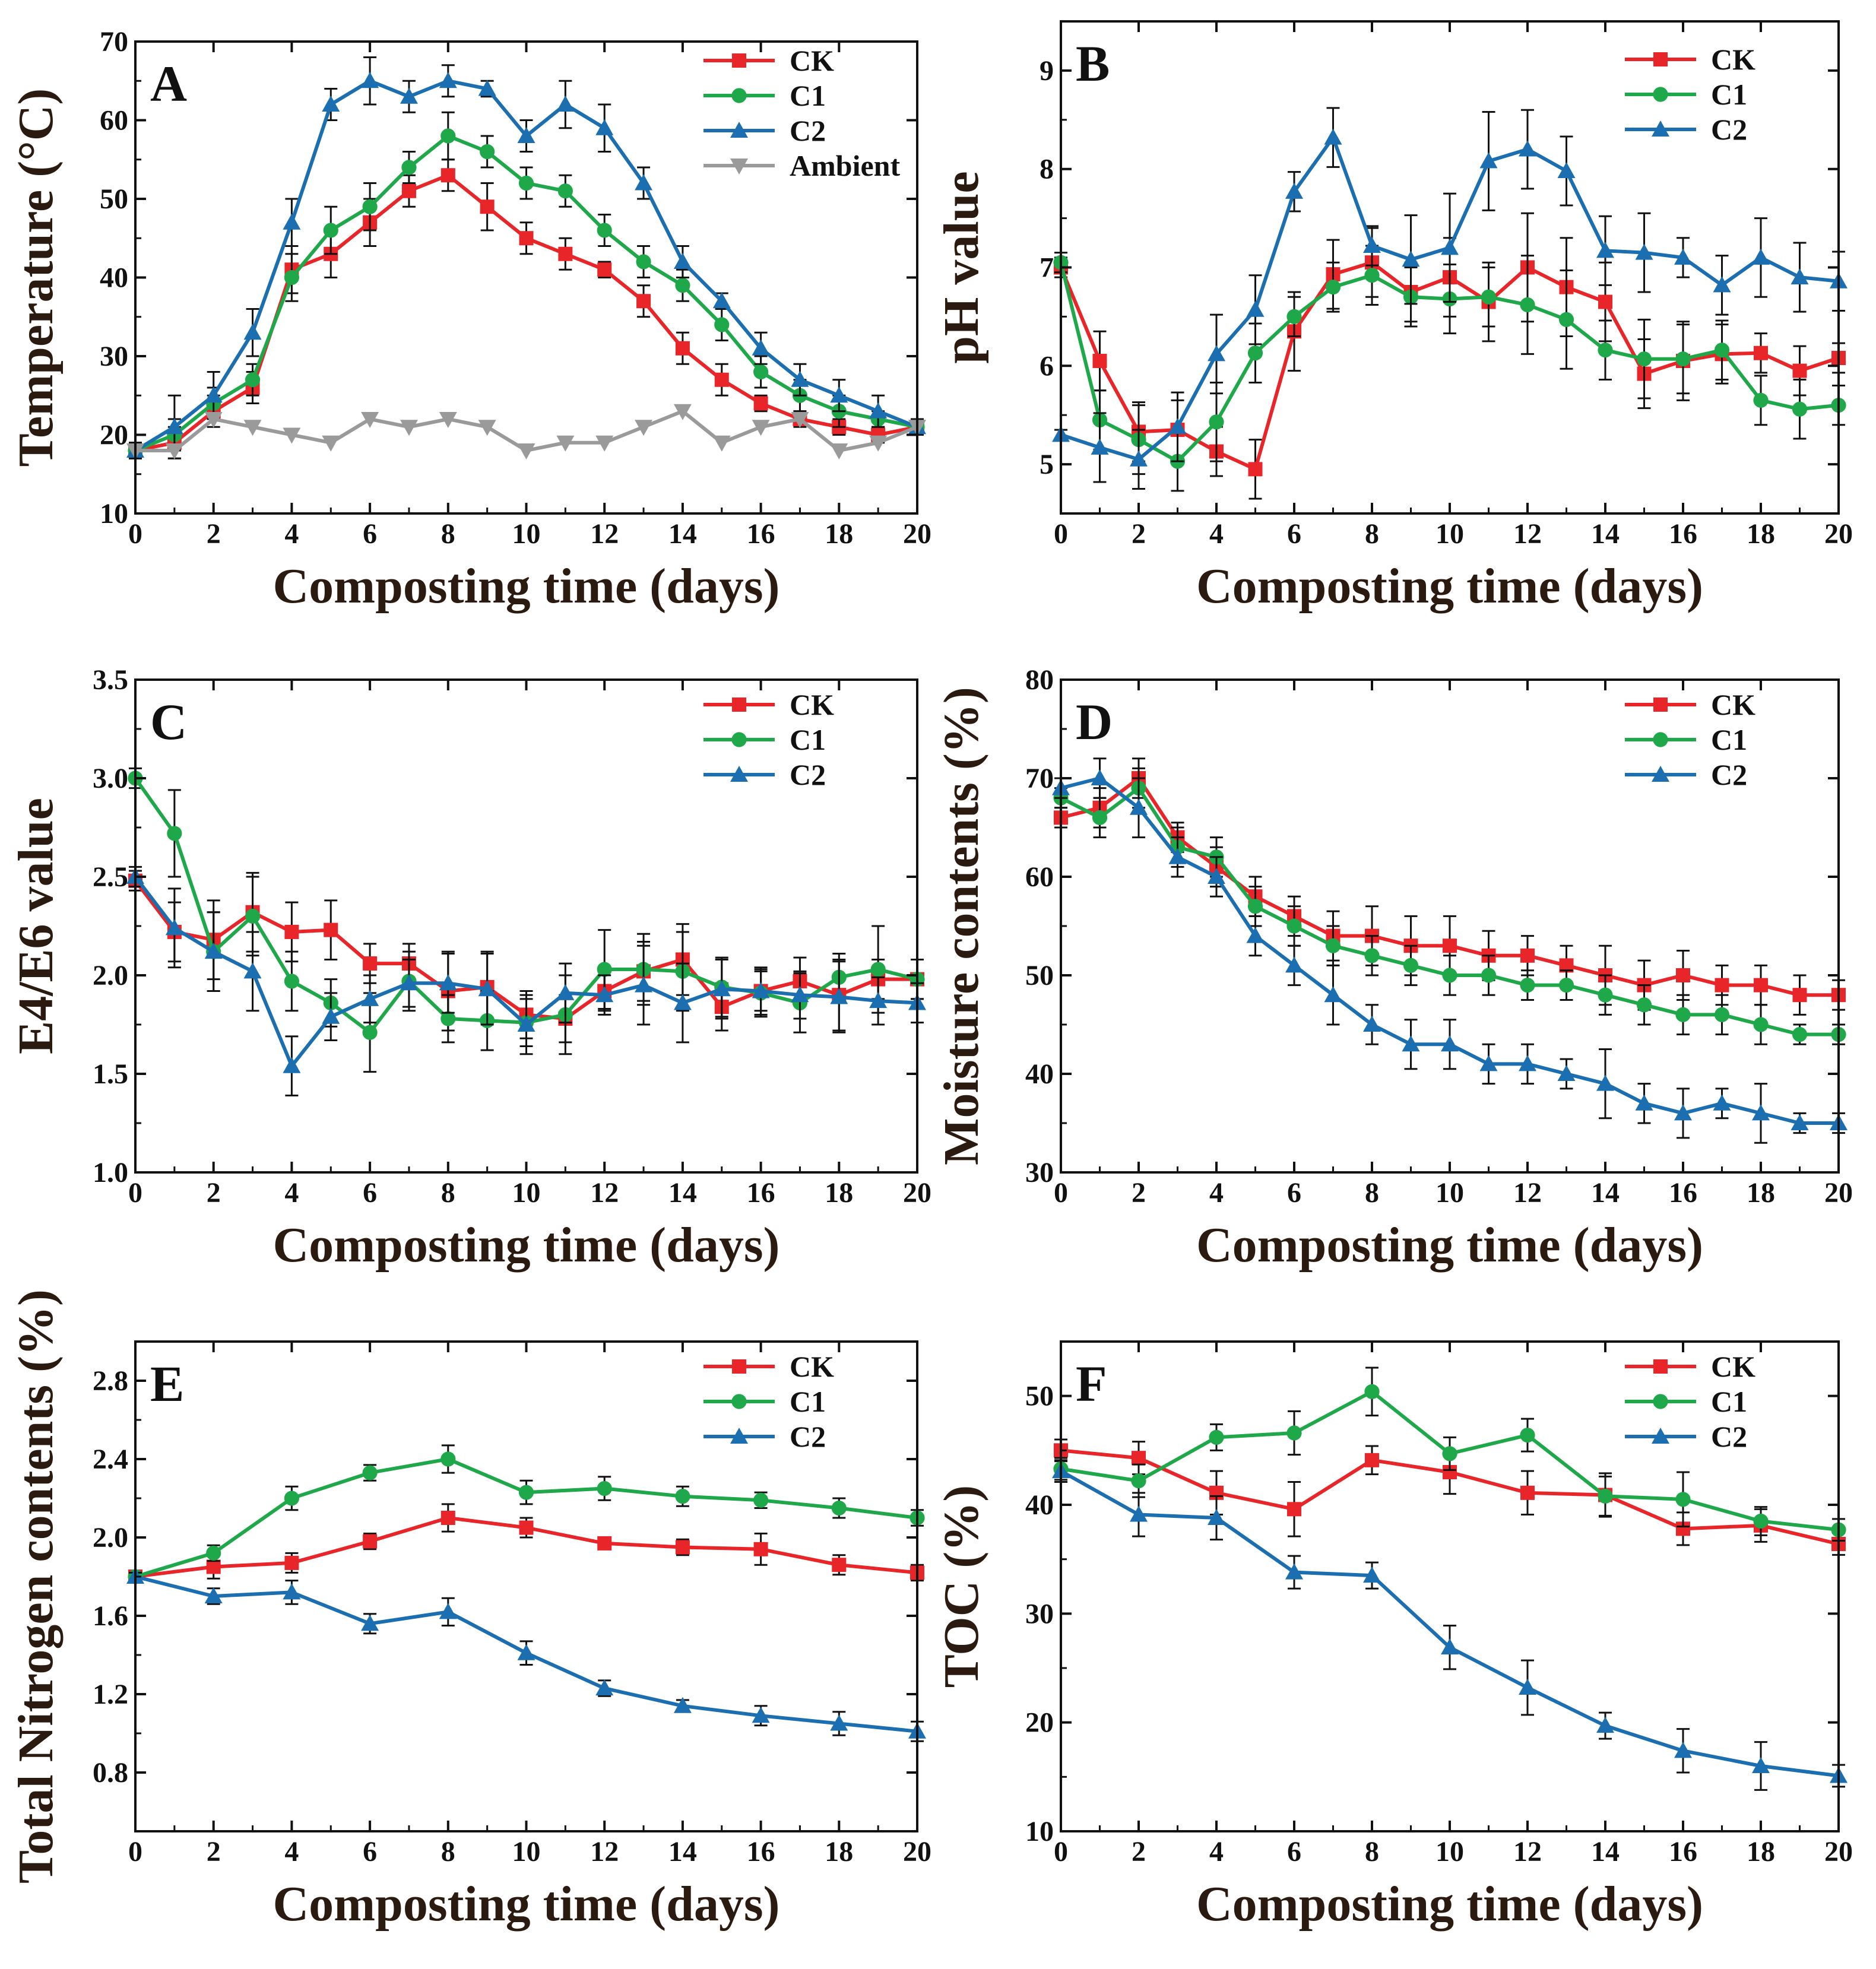 The height and width of the screenshot is (1969, 1876). I want to click on y-tick-label: 8, so click(1047, 169).